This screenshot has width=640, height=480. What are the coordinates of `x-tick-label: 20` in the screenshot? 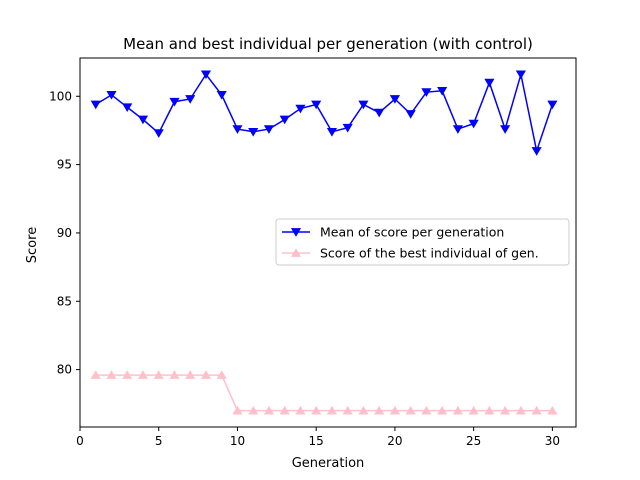 It's located at (394, 441).